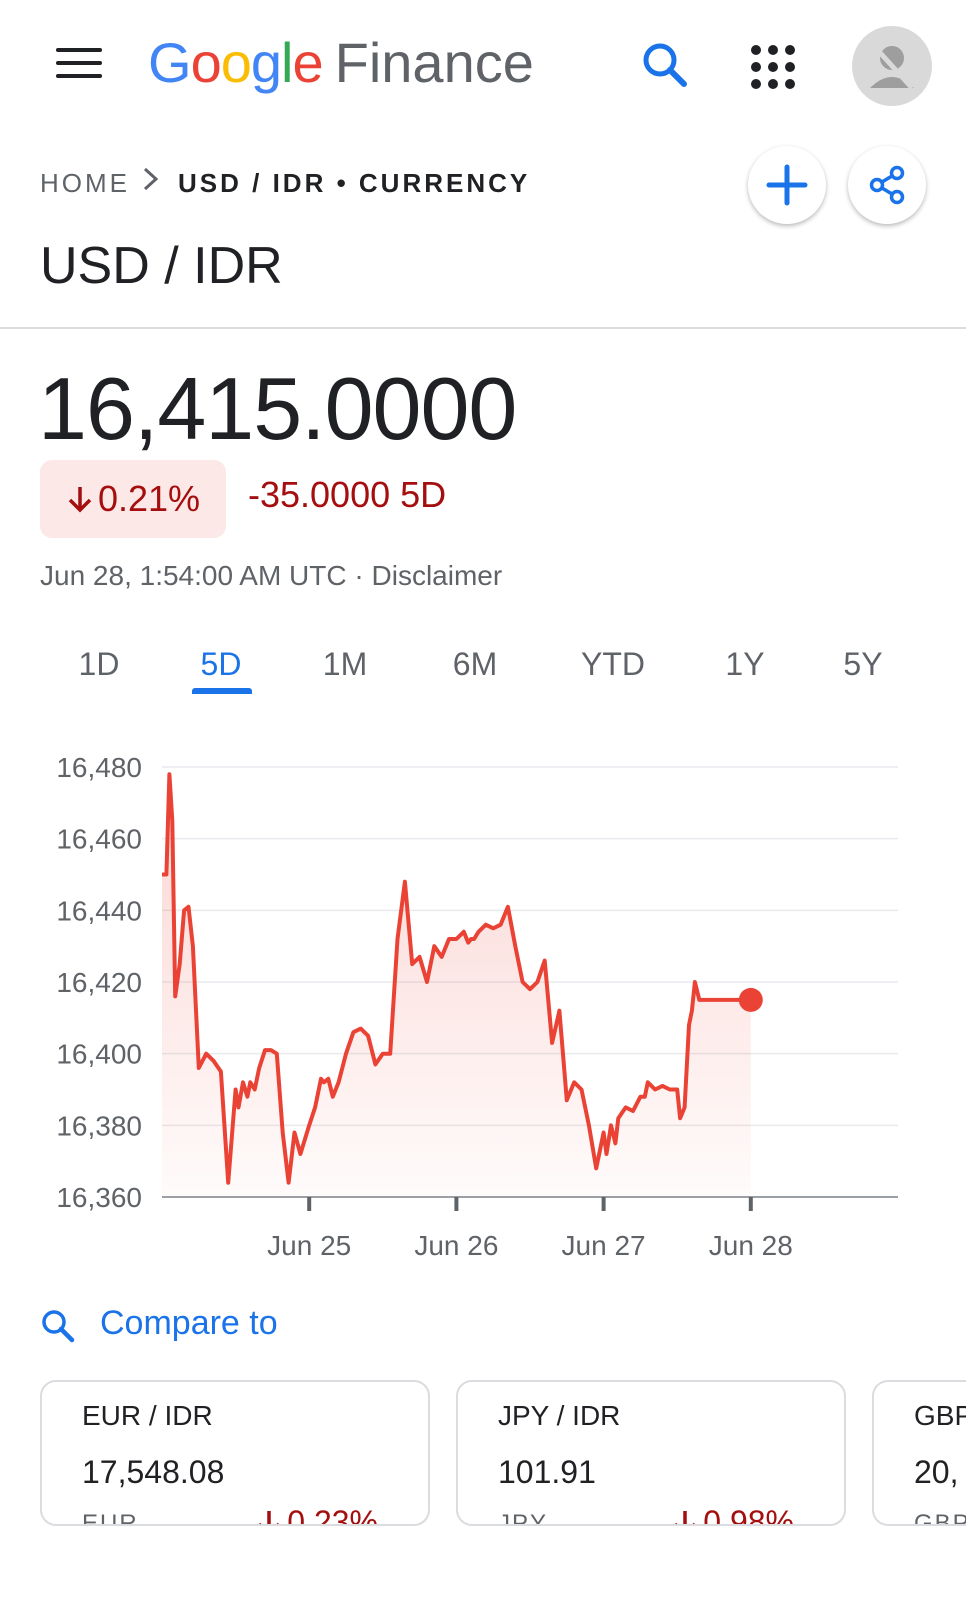 This screenshot has width=966, height=1600. What do you see at coordinates (332, 1515) in the screenshot?
I see `card-change-value: 0.23%` at bounding box center [332, 1515].